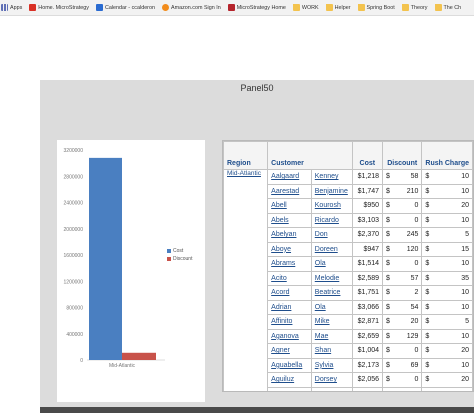  What do you see at coordinates (246, 155) in the screenshot?
I see `header-region: Region` at bounding box center [246, 155].